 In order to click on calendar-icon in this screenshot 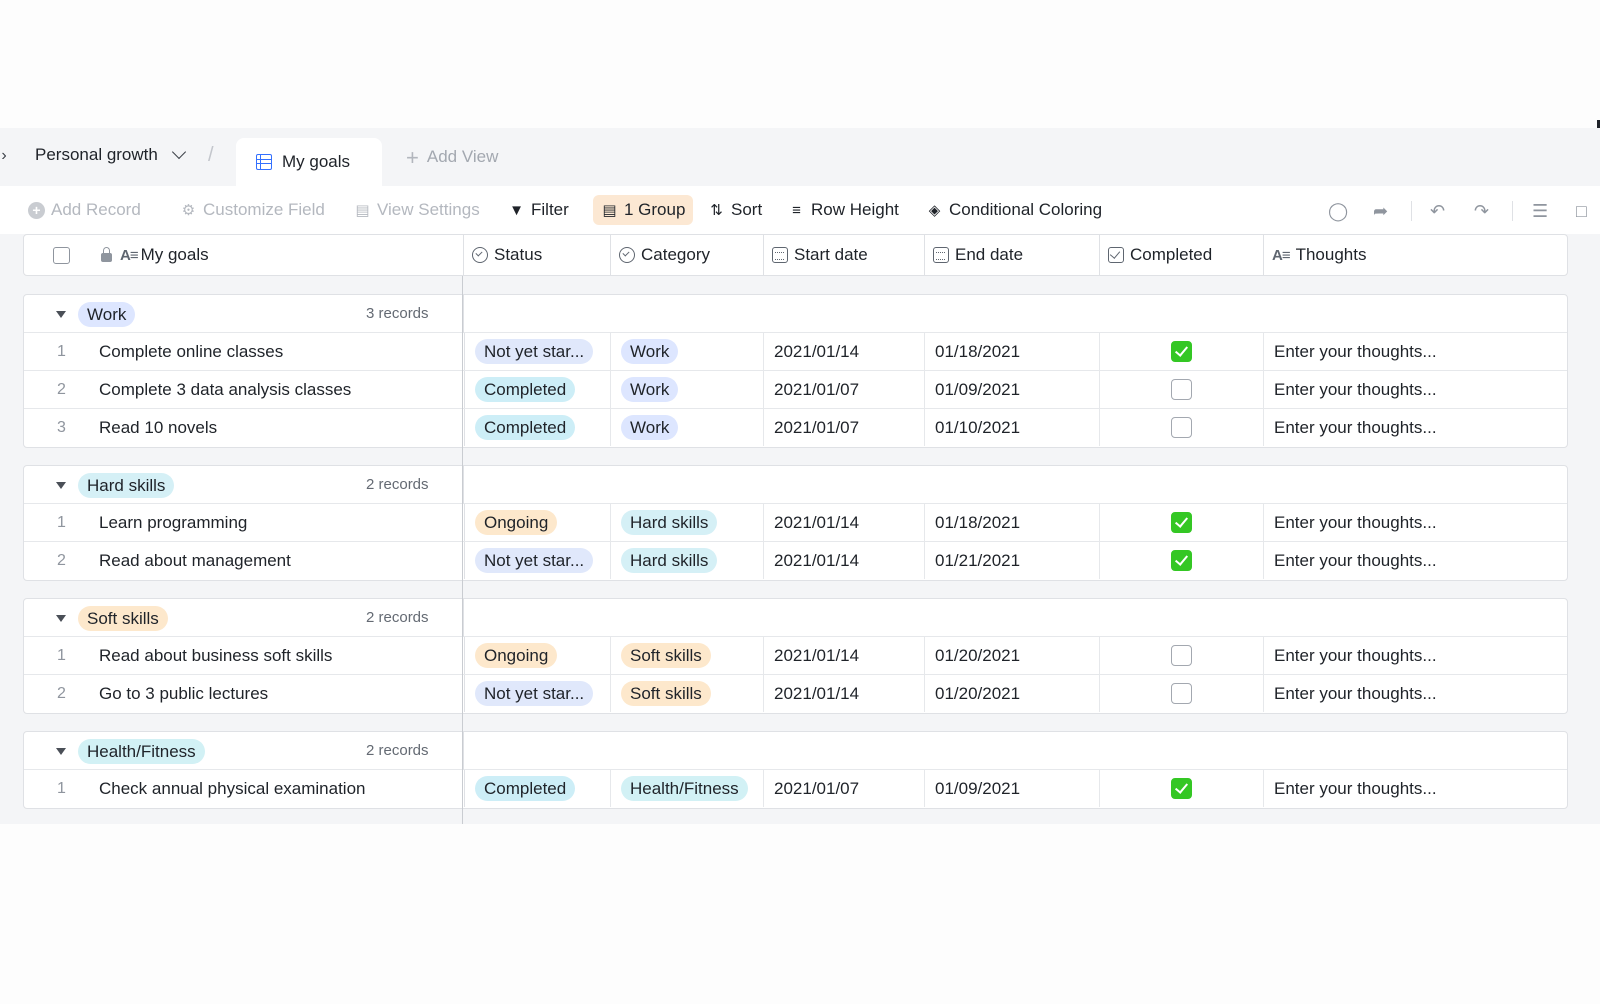, I will do `click(780, 255)`.